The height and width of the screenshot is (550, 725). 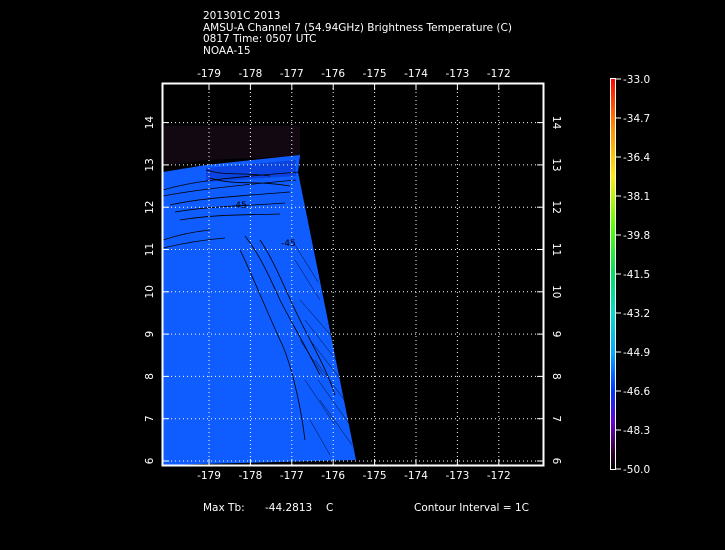 What do you see at coordinates (250, 74) in the screenshot?
I see `lon-label-top: -178` at bounding box center [250, 74].